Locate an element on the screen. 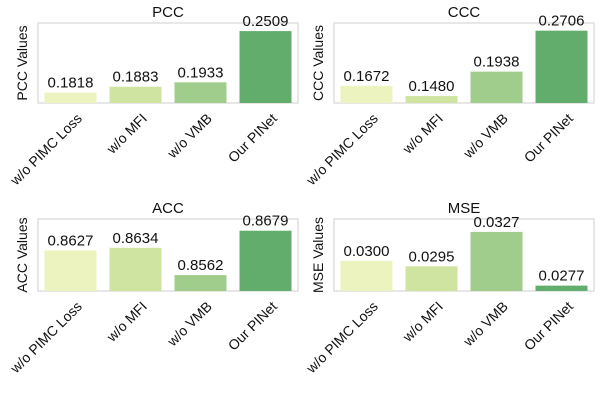  y-axis-label: CCC Values is located at coordinates (318, 63).